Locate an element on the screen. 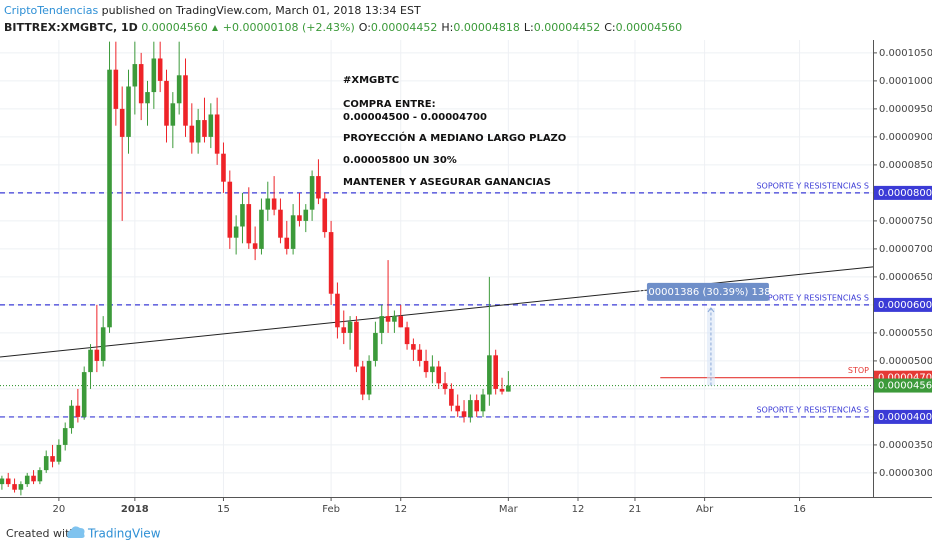 Image resolution: width=932 pixels, height=550 pixels. level-tag-label: 0.00004560 is located at coordinates (905, 386).